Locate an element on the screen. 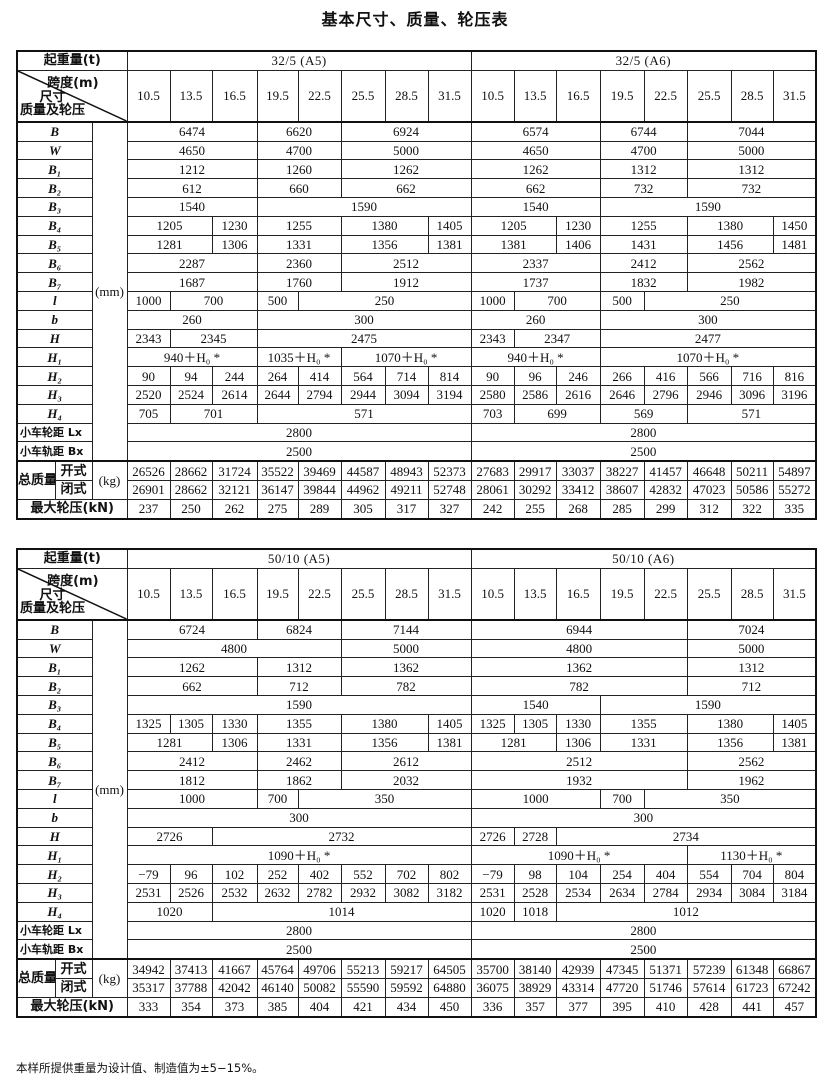 Image resolution: width=830 pixels, height=1085 pixels. total-mass-label: 总质量 is located at coordinates (36, 480).